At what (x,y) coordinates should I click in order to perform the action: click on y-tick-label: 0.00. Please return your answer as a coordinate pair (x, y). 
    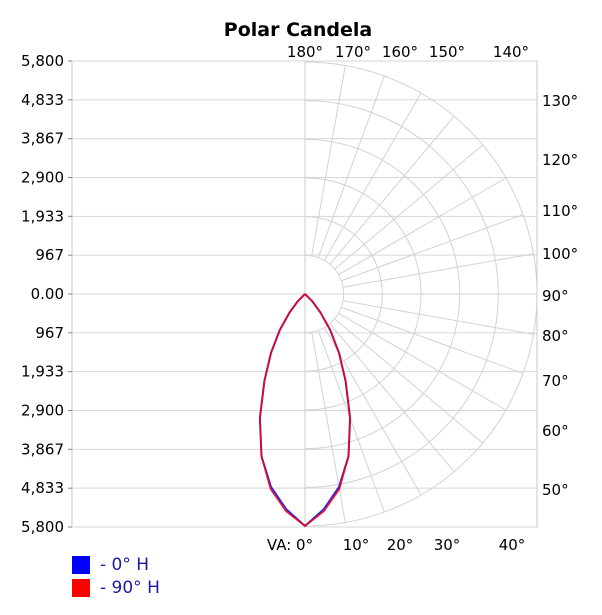
    Looking at the image, I should click on (47, 294).